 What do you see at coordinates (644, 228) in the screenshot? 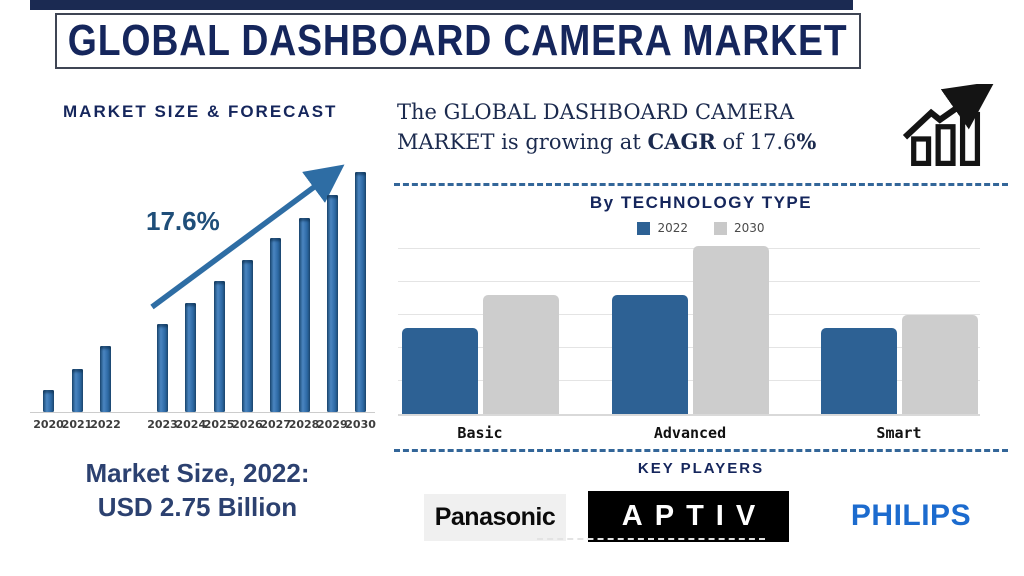
I see `legend-swatch-2022` at bounding box center [644, 228].